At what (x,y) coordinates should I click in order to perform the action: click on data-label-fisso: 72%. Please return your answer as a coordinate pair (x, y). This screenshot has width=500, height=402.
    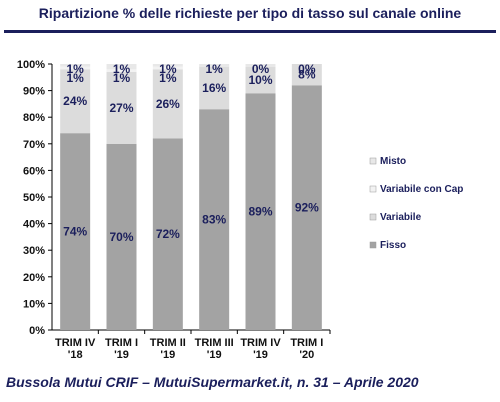
    Looking at the image, I should click on (168, 234).